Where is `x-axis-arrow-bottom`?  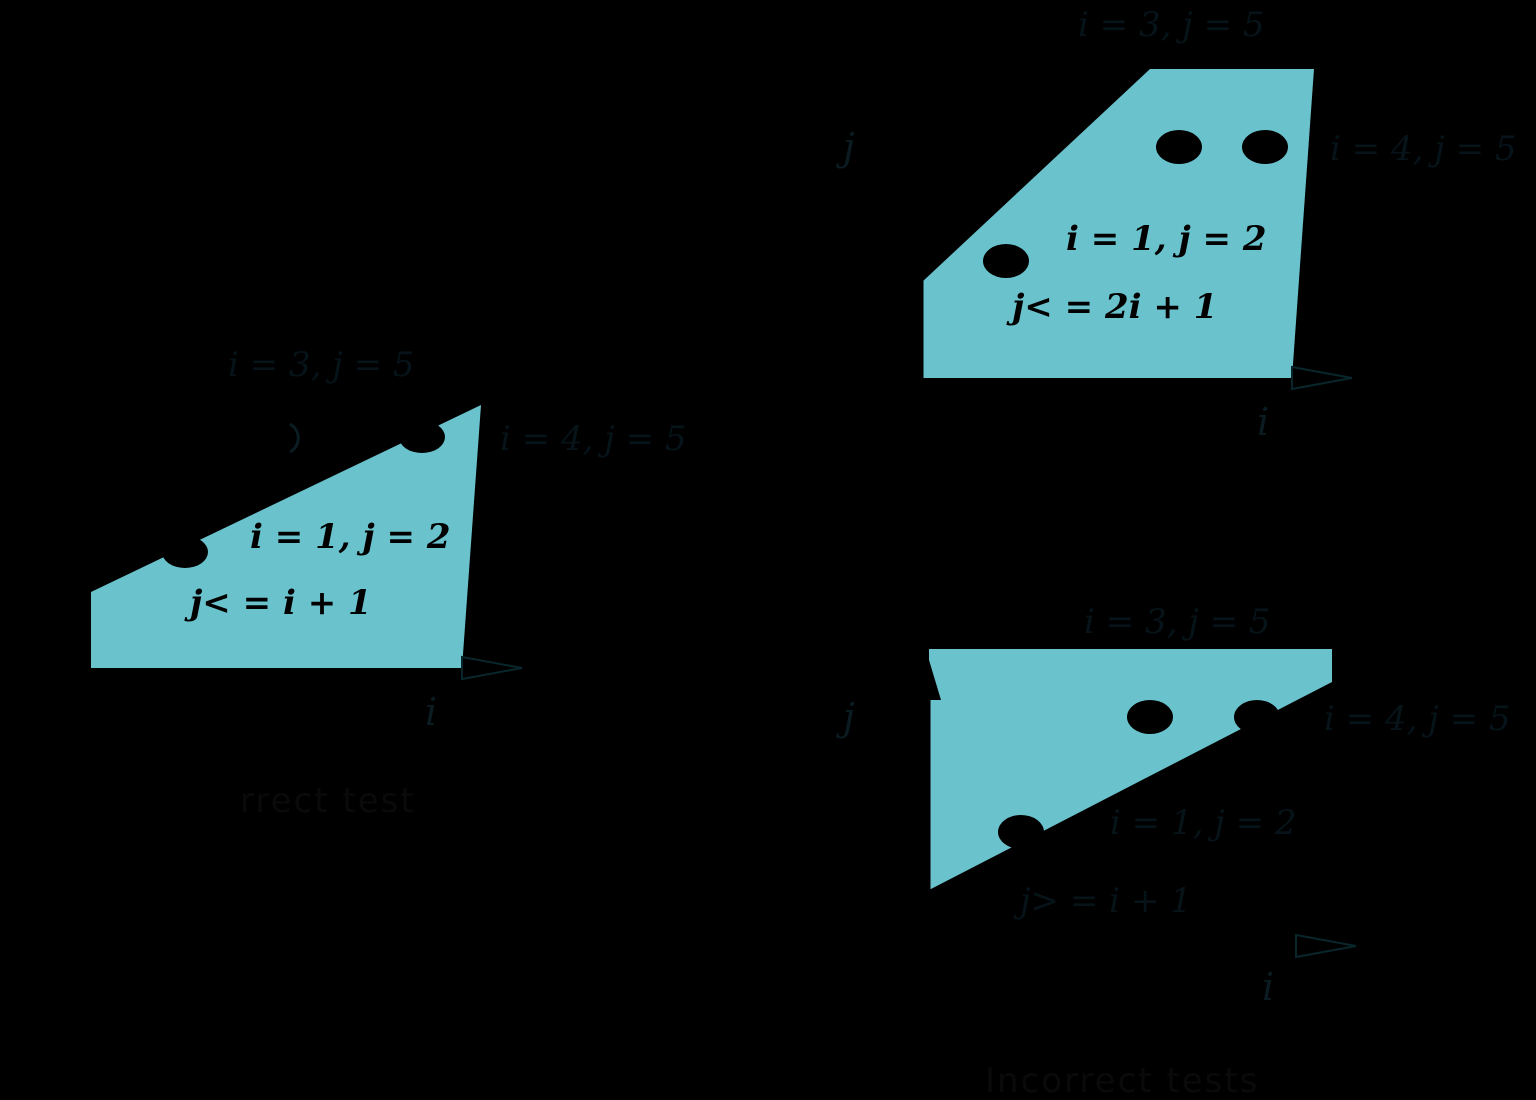 x-axis-arrow-bottom is located at coordinates (1326, 946).